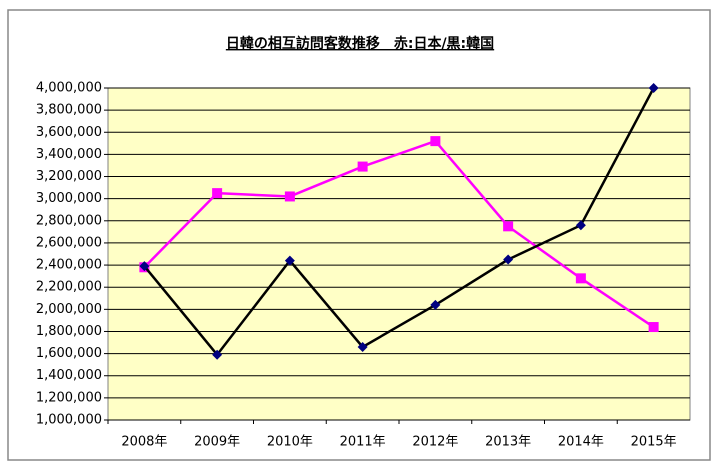 Image resolution: width=718 pixels, height=468 pixels. I want to click on y-tick-label: 3,400,000, so click(69, 154).